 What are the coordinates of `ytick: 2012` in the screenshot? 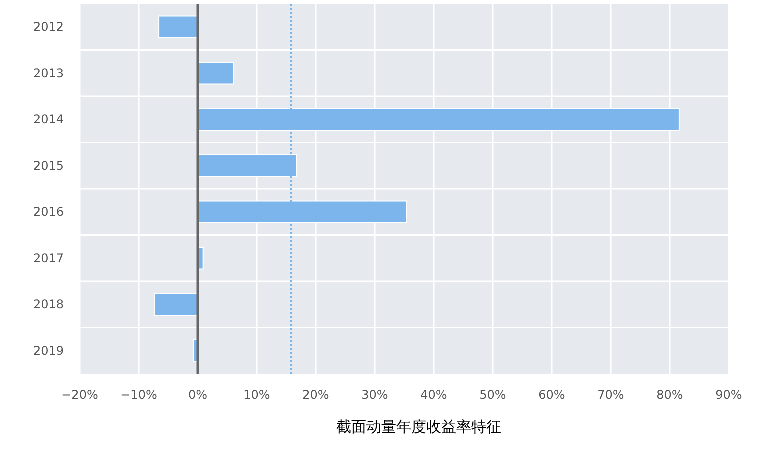 It's located at (48, 27).